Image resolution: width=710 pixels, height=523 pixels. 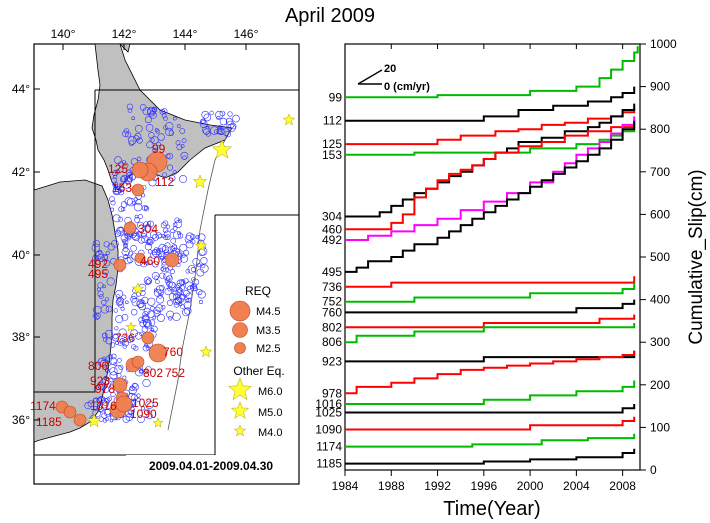 What do you see at coordinates (407, 87) in the screenshot?
I see `rate-scale-bottom: 0 (cm/yr)` at bounding box center [407, 87].